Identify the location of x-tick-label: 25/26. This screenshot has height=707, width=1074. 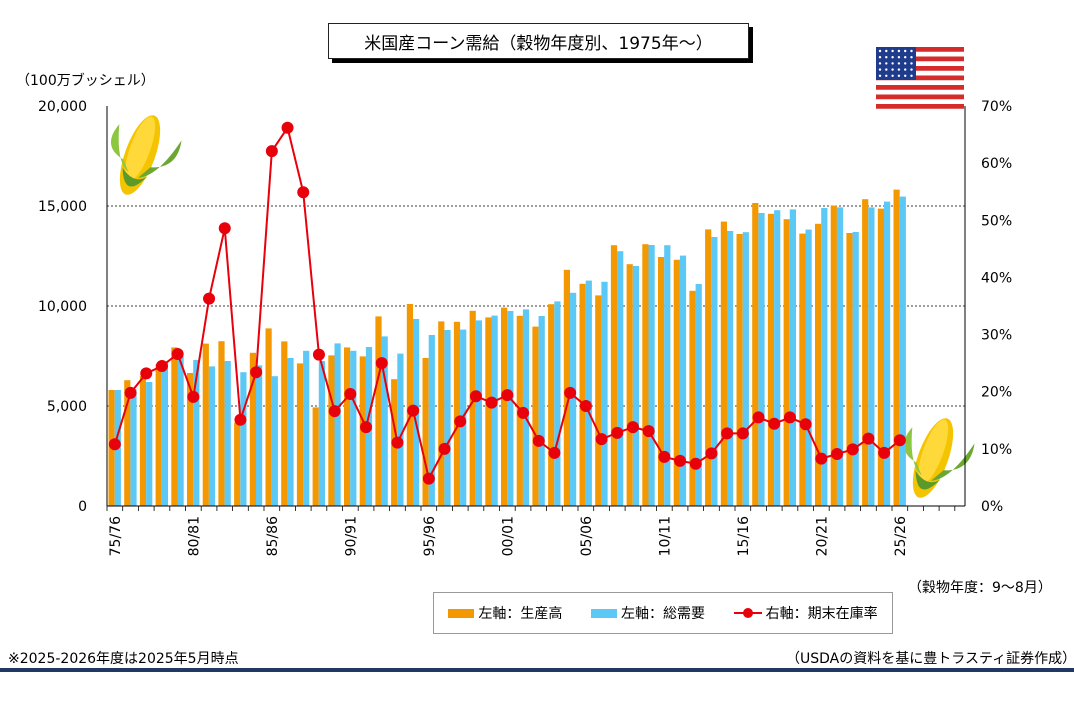
(901, 536).